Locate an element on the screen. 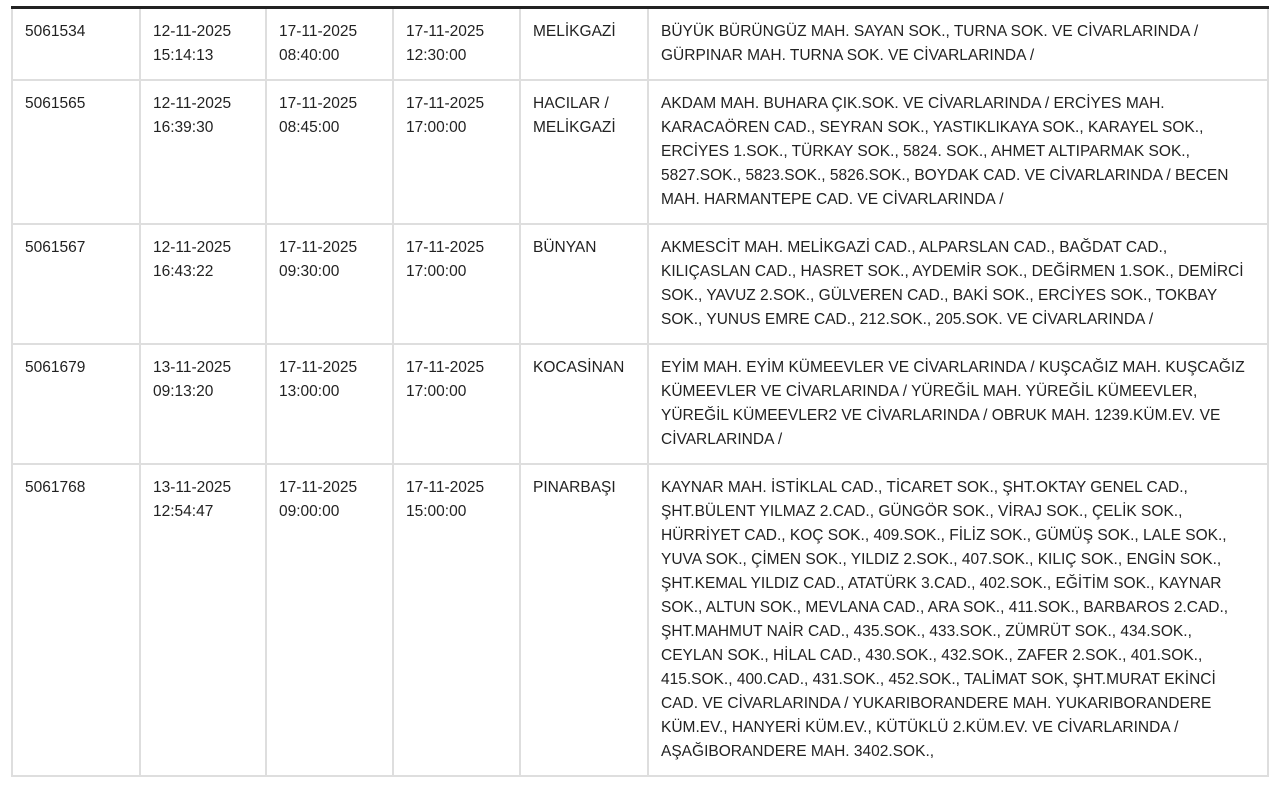 The width and height of the screenshot is (1280, 789). created-cell-text: 12:54:47 is located at coordinates (183, 511).